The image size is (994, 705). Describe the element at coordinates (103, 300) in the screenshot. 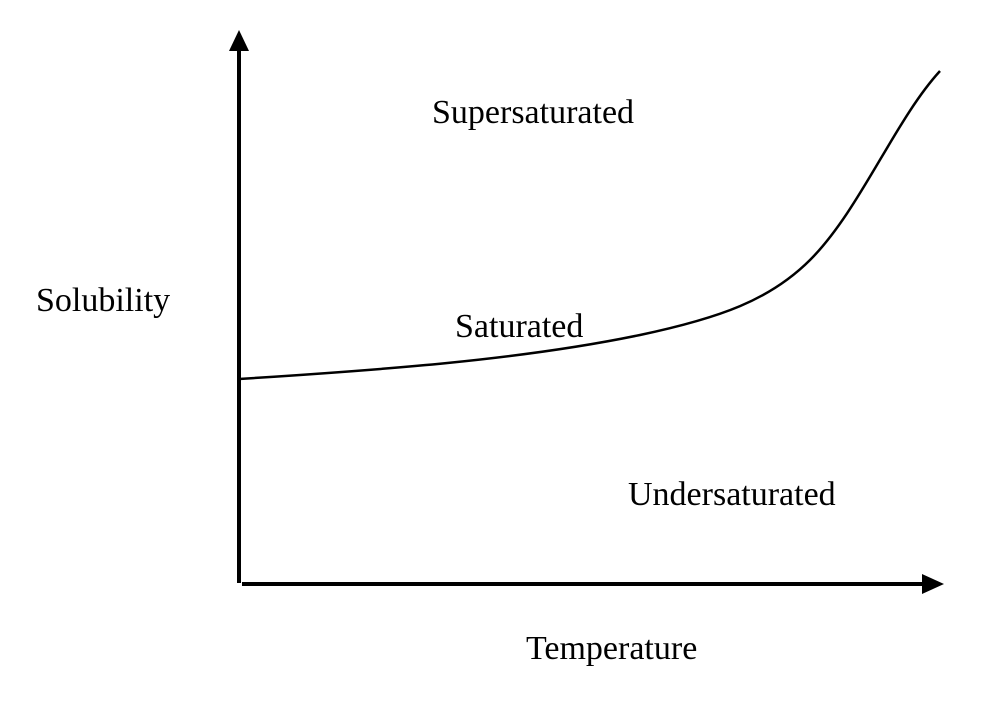

I see `y-axis-label: Solubility` at that location.